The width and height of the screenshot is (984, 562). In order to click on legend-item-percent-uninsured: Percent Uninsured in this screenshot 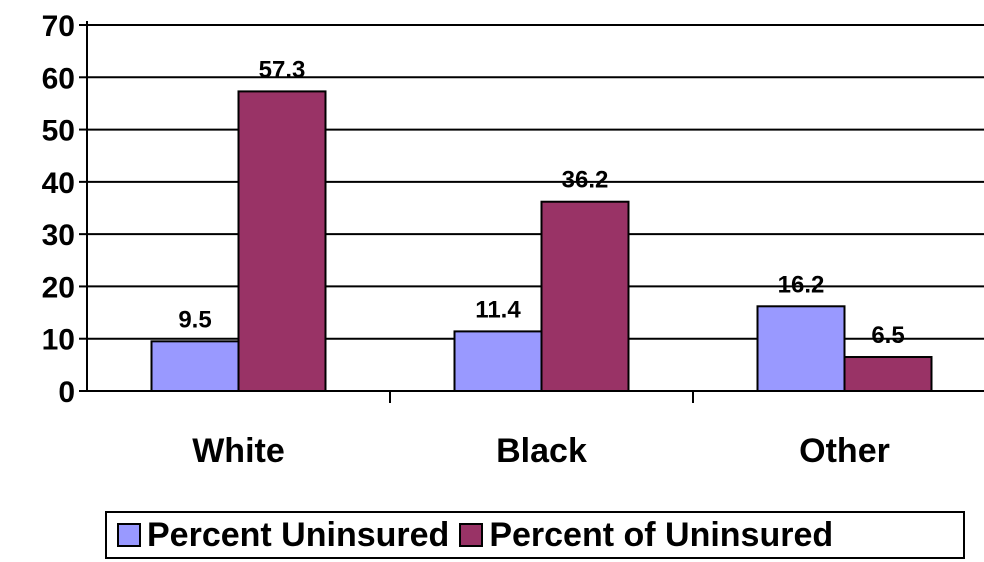, I will do `click(283, 535)`.